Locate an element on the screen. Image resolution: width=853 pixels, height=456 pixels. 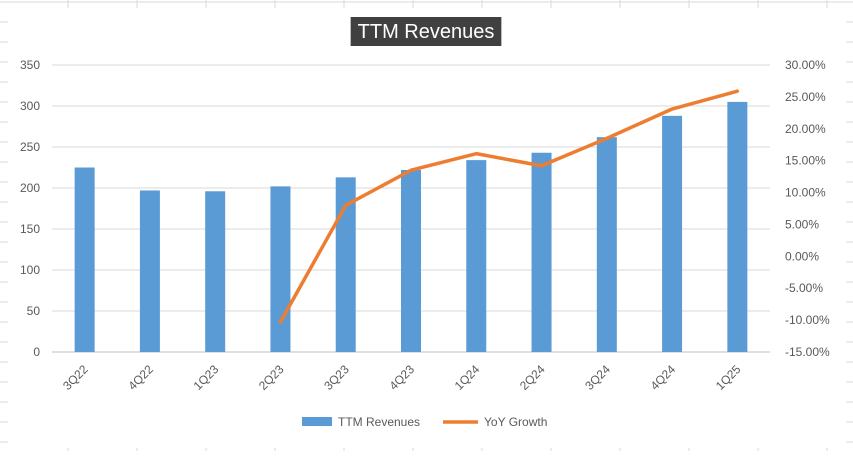
right-tick-label: 20.00% is located at coordinates (805, 129).